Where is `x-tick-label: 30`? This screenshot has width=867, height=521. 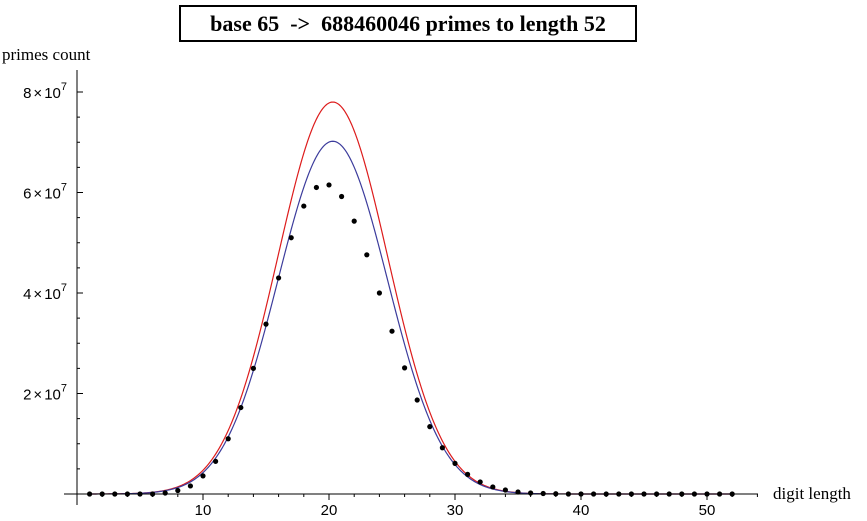
x-tick-label: 30 is located at coordinates (455, 510).